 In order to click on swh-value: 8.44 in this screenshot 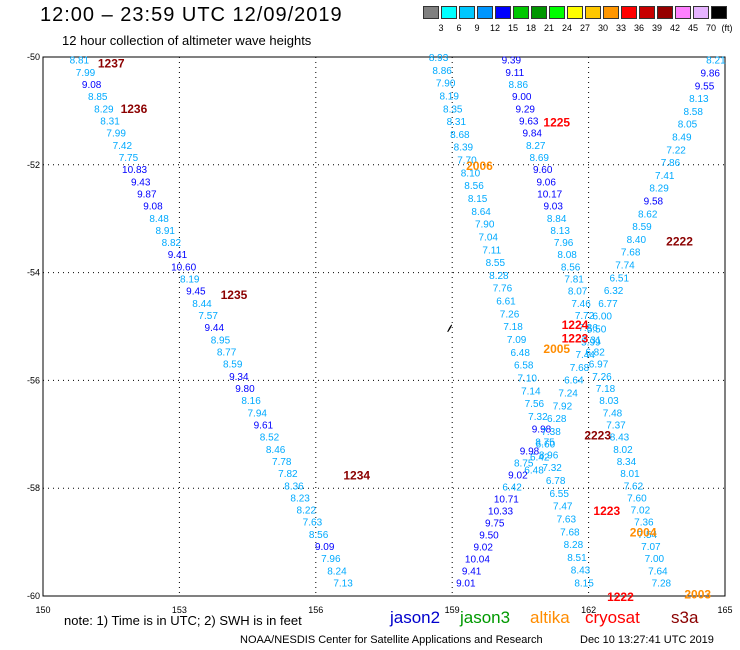, I will do `click(202, 304)`.